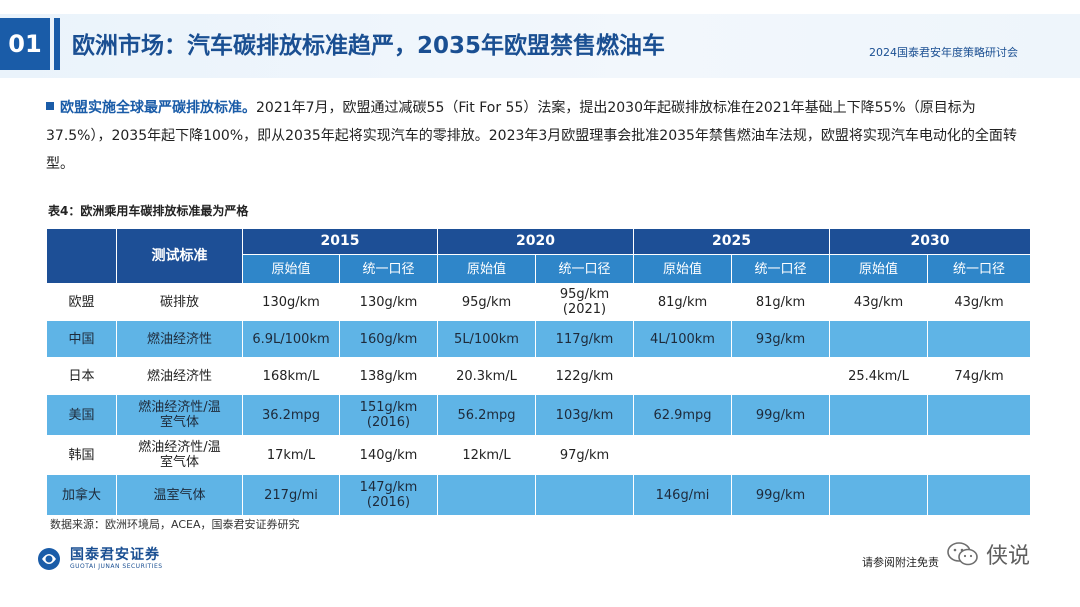 The width and height of the screenshot is (1080, 607). What do you see at coordinates (486, 455) in the screenshot?
I see `value-cell: 12km/L` at bounding box center [486, 455].